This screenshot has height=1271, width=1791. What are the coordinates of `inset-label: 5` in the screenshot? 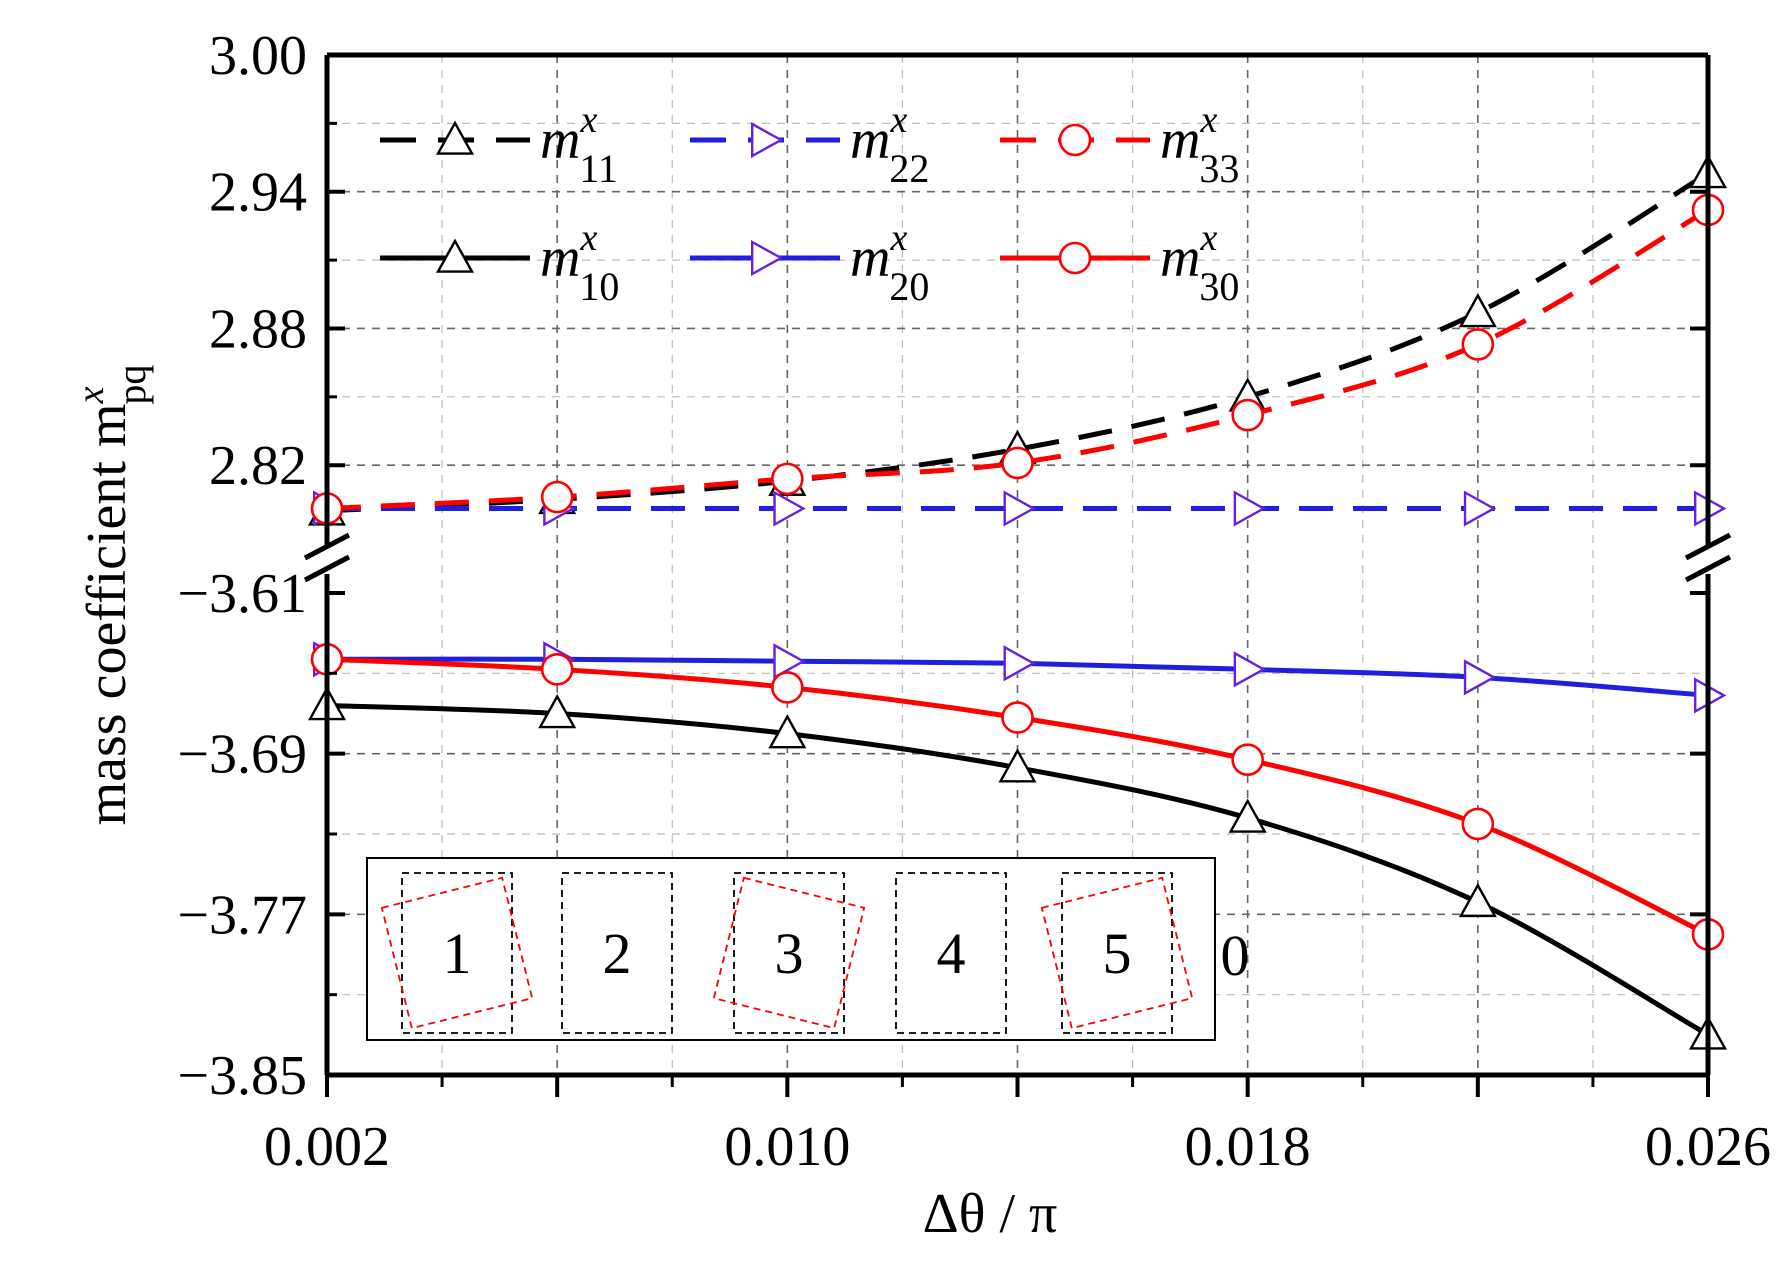 It's located at (1117, 953).